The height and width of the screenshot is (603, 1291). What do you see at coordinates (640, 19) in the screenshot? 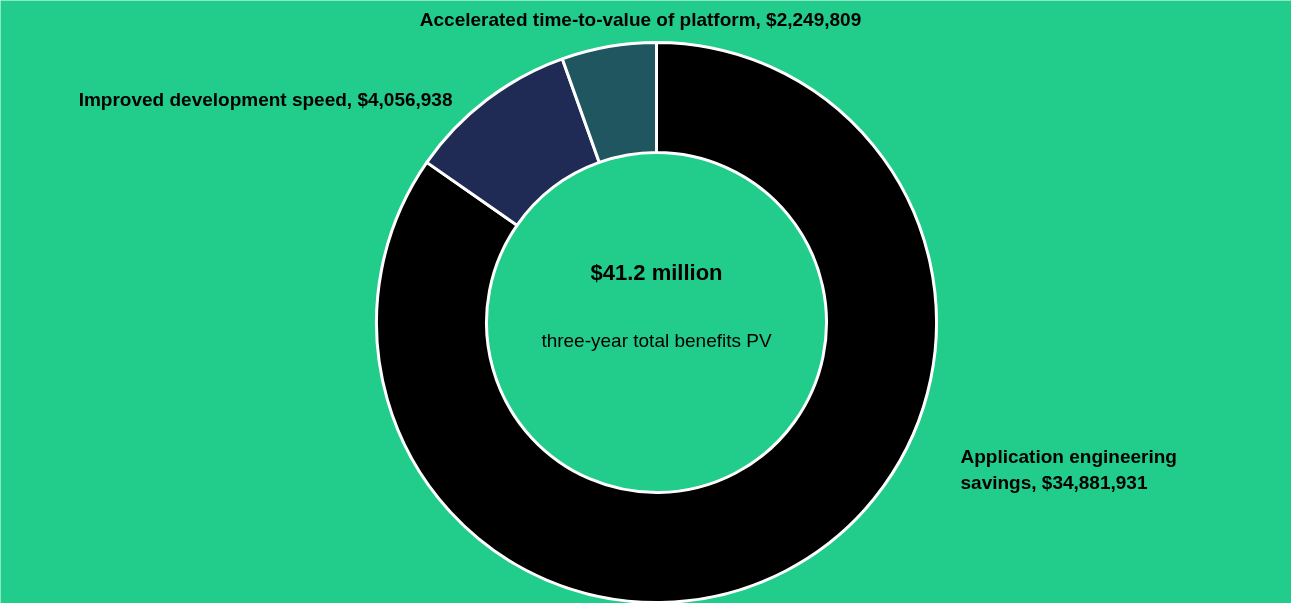
I see `slice-label: Accelerated time-to-value of platform, $2,249,809` at bounding box center [640, 19].